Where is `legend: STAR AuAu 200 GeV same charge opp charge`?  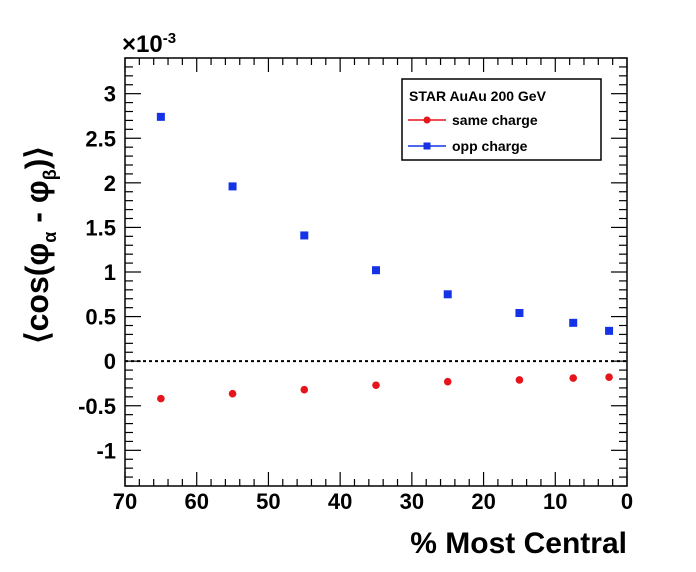 legend: STAR AuAu 200 GeV same charge opp charge is located at coordinates (501, 119).